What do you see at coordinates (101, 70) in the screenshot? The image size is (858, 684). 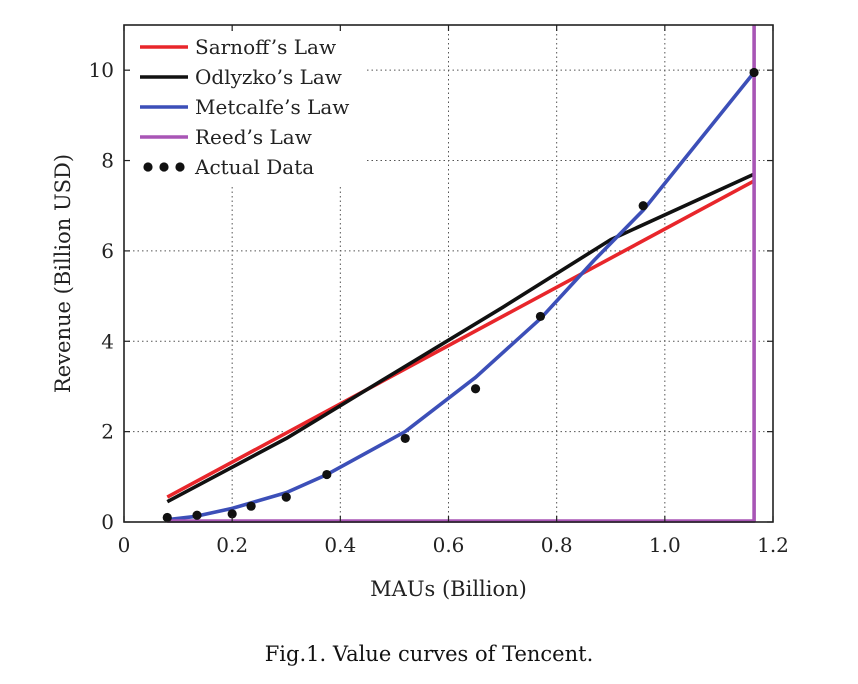 I see `y-tick-label-5: 10` at bounding box center [101, 70].